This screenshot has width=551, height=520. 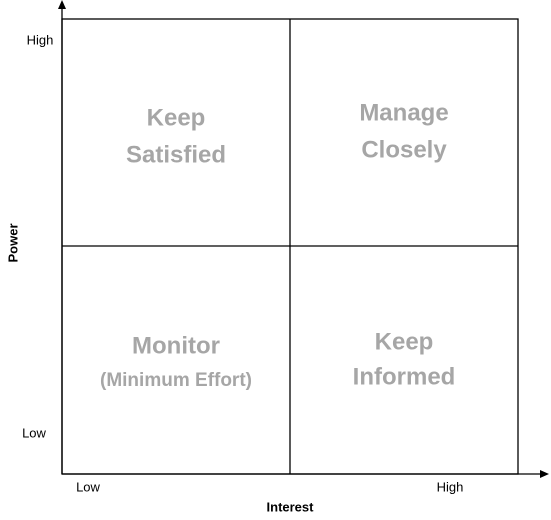 I want to click on x-axis-arrow, so click(x=544, y=474).